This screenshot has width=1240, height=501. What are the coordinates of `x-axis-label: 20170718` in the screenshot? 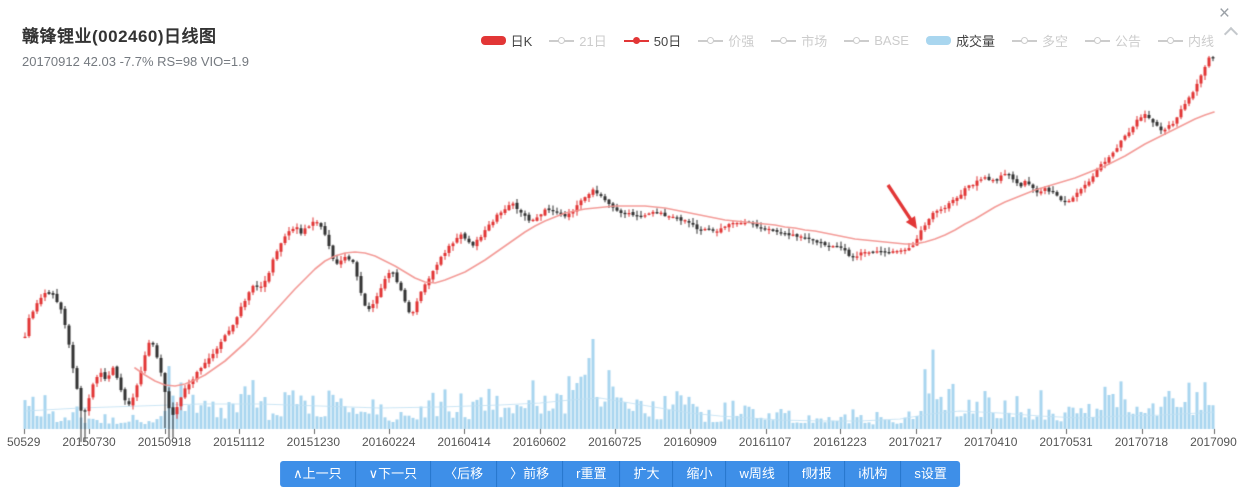 It's located at (1141, 442).